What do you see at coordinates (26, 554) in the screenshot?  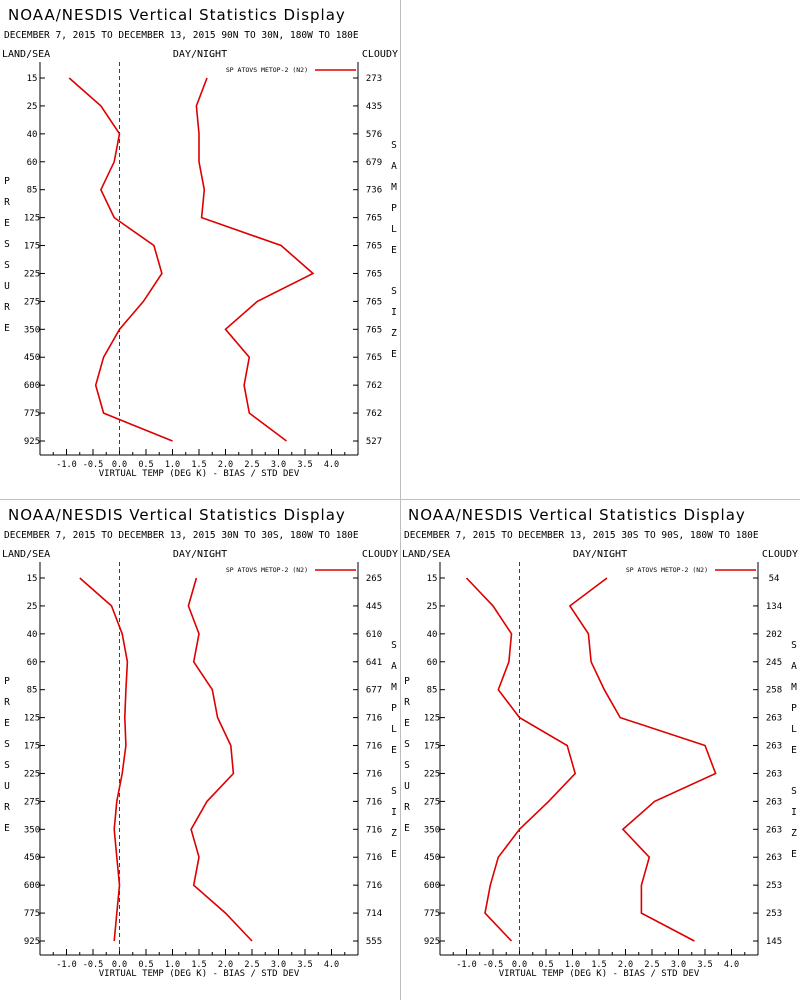 I see `header-land-sea: LAND/SEA` at bounding box center [26, 554].